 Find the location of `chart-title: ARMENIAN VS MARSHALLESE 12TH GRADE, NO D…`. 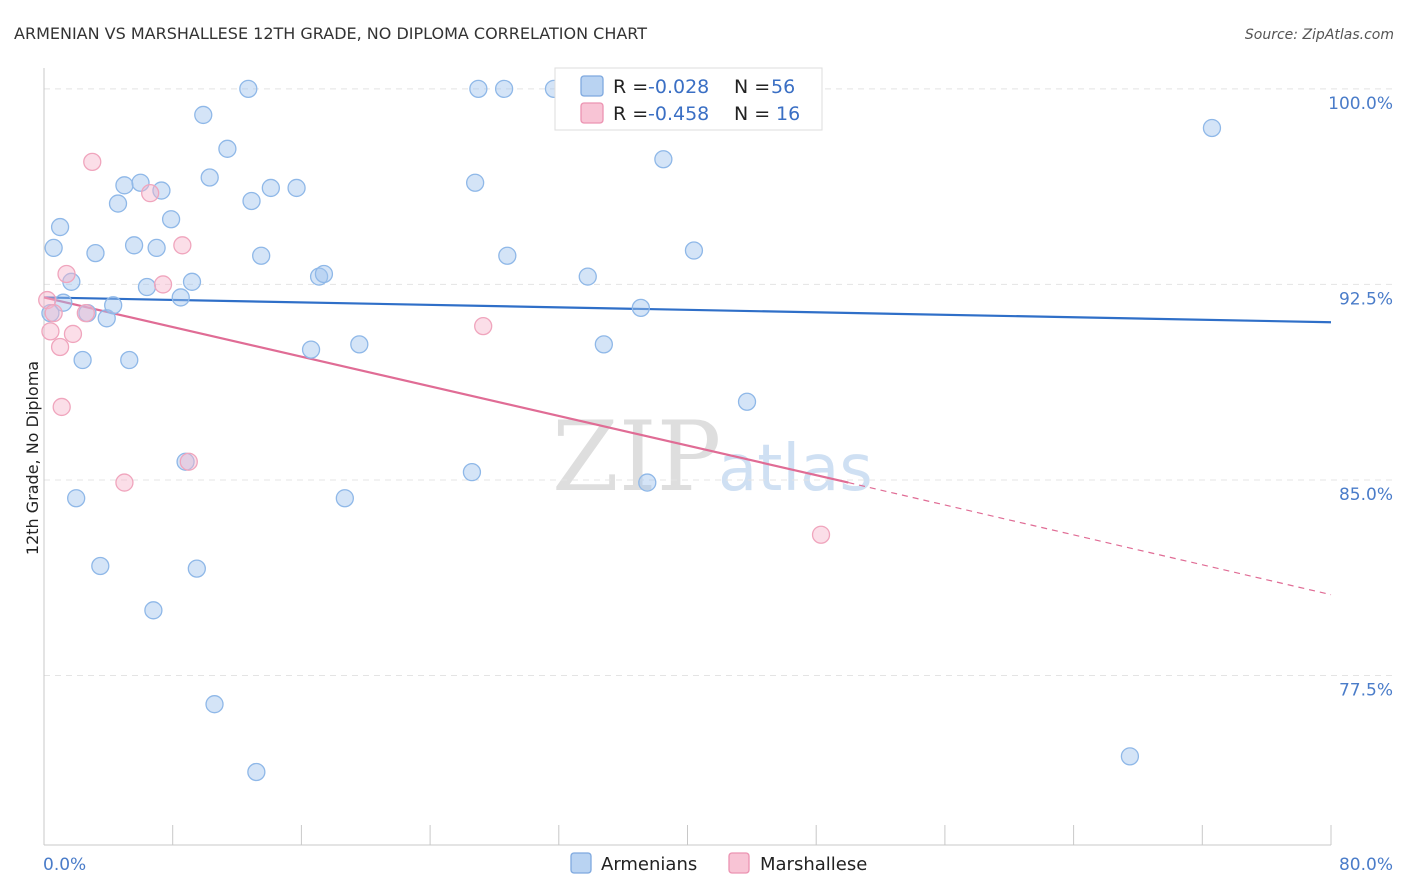

chart-title: ARMENIAN VS MARSHALLESE 12TH GRADE, NO D… is located at coordinates (330, 33).